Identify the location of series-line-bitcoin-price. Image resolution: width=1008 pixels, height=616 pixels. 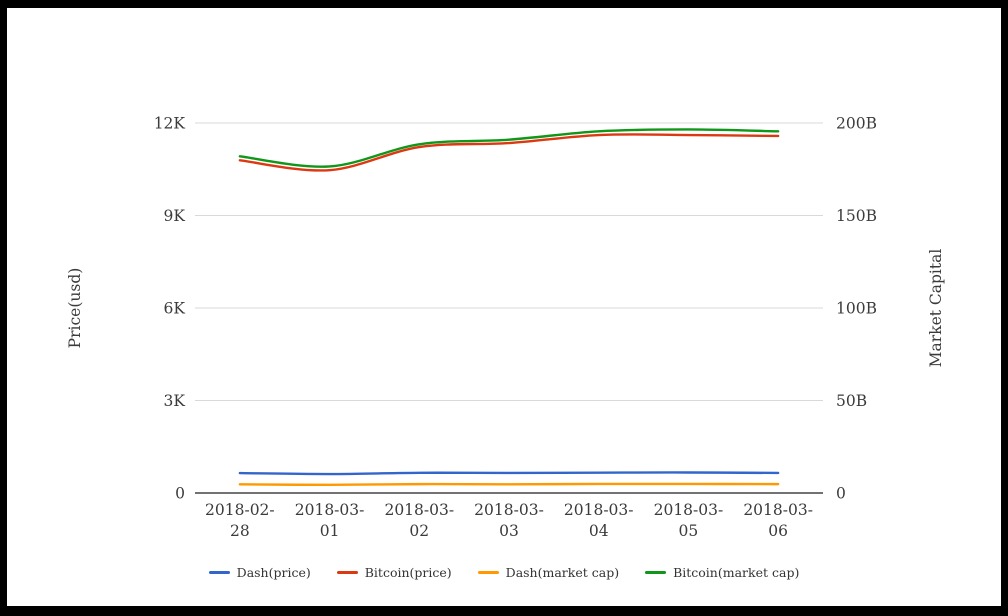
(509, 152).